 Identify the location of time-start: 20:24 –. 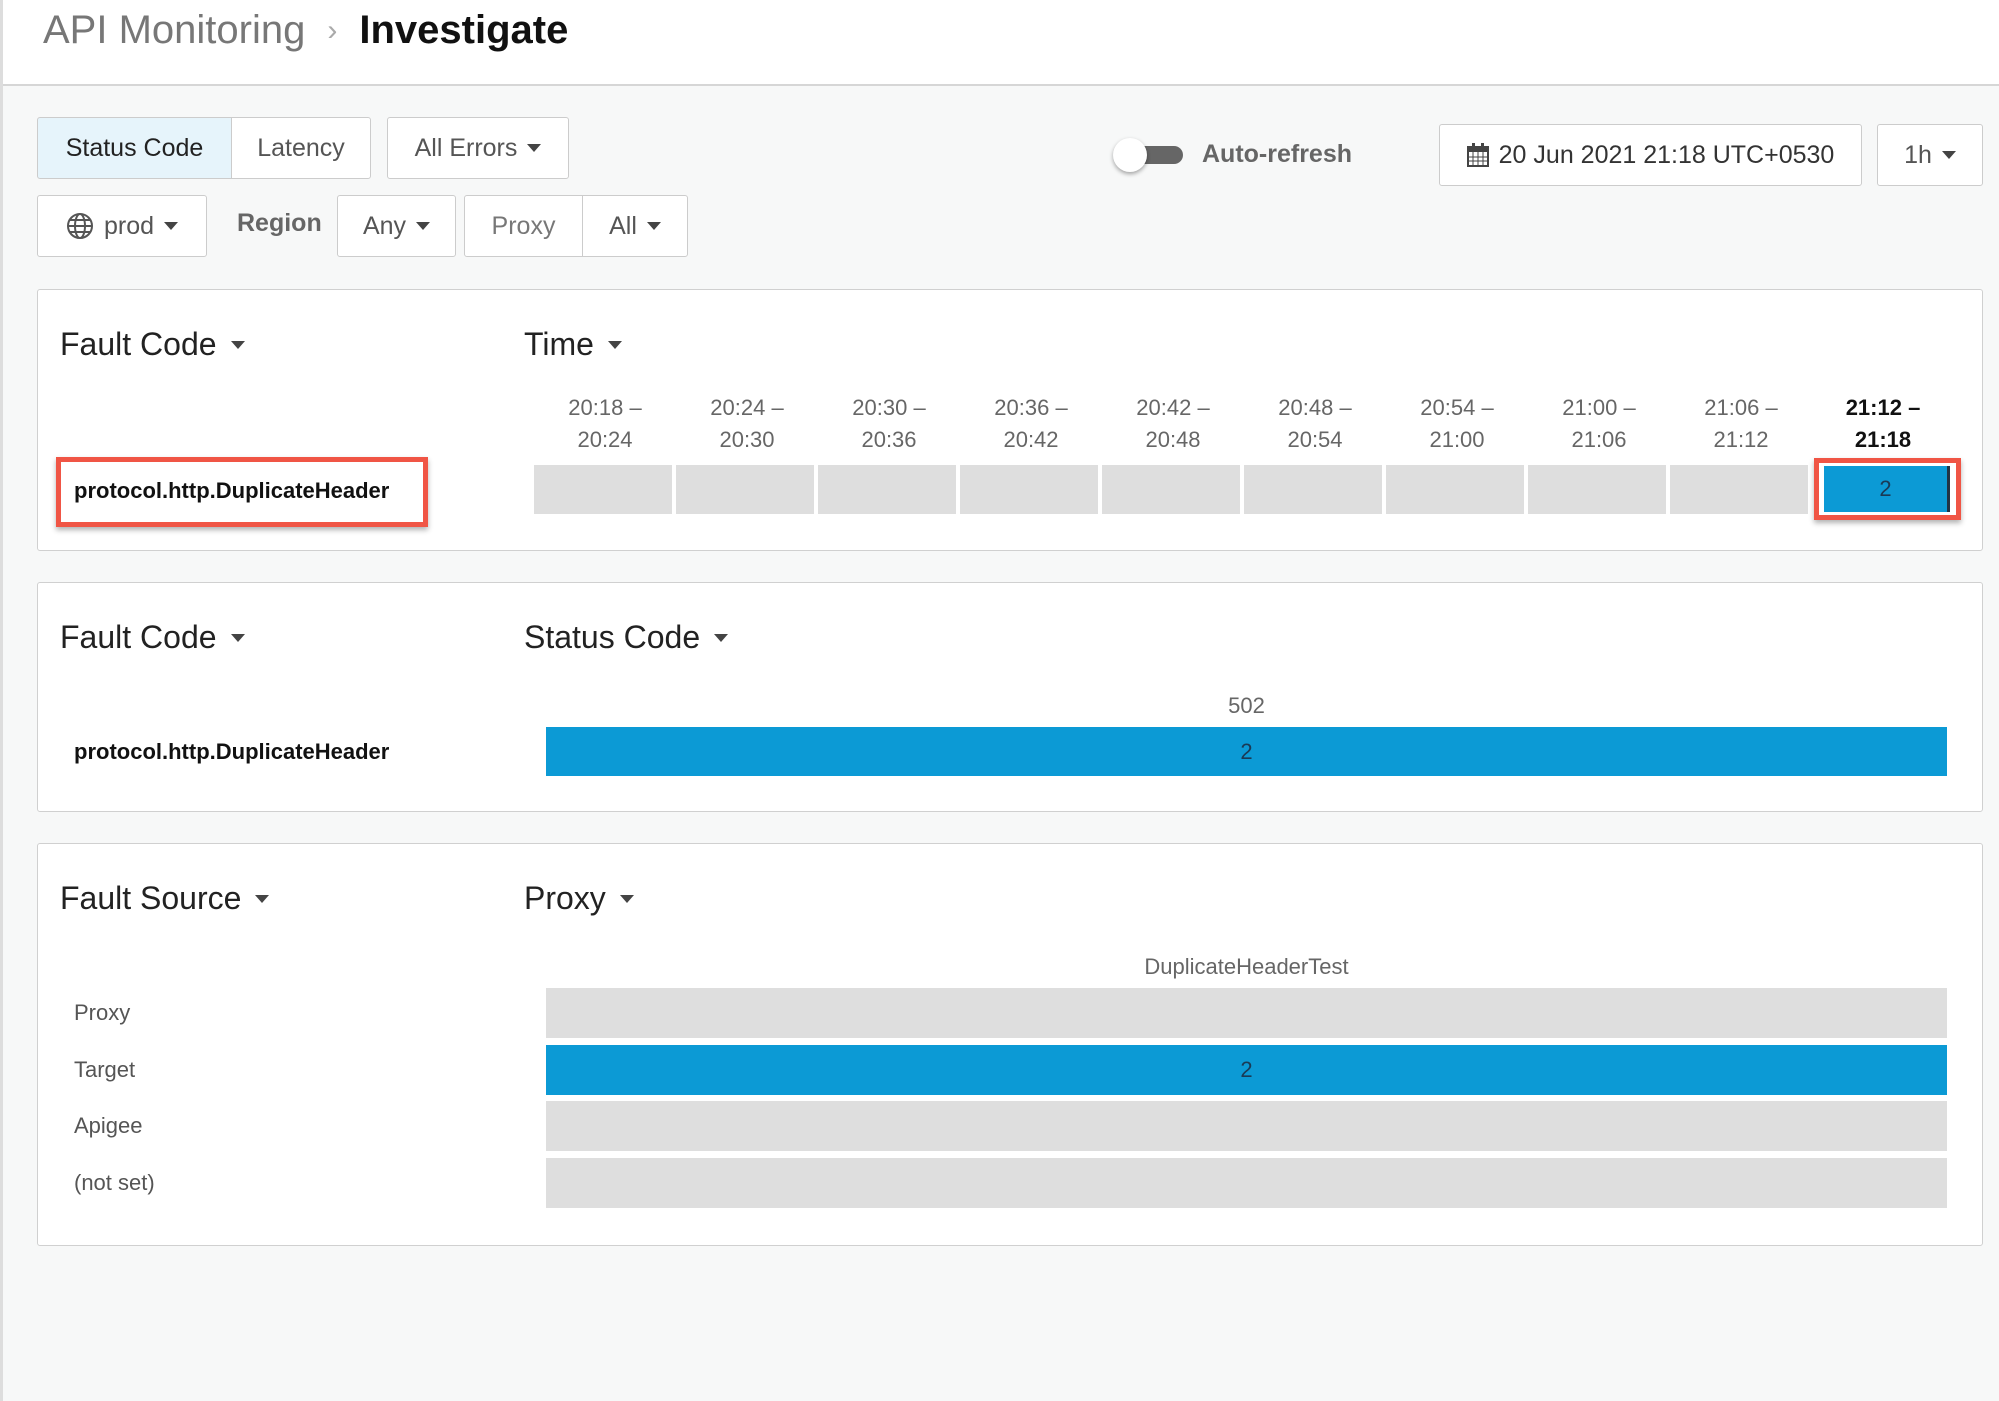
(747, 407).